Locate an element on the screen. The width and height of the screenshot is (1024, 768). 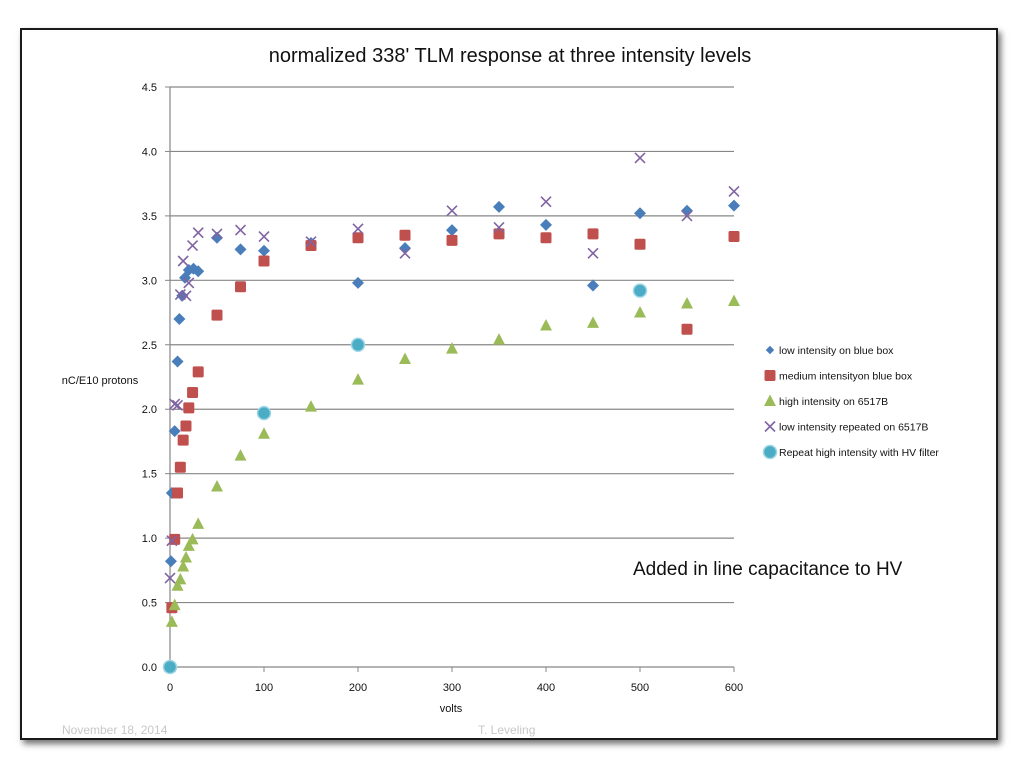
y-tick-label: 0.5 is located at coordinates (149, 604).